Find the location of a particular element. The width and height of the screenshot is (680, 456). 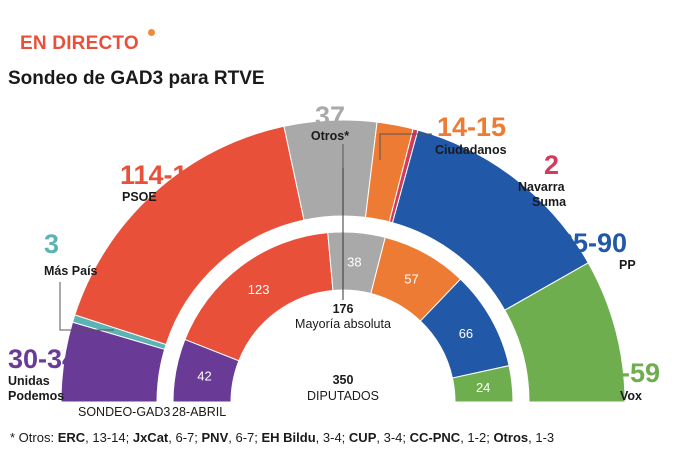

total-sublabel: DIPUTADOS is located at coordinates (343, 396).